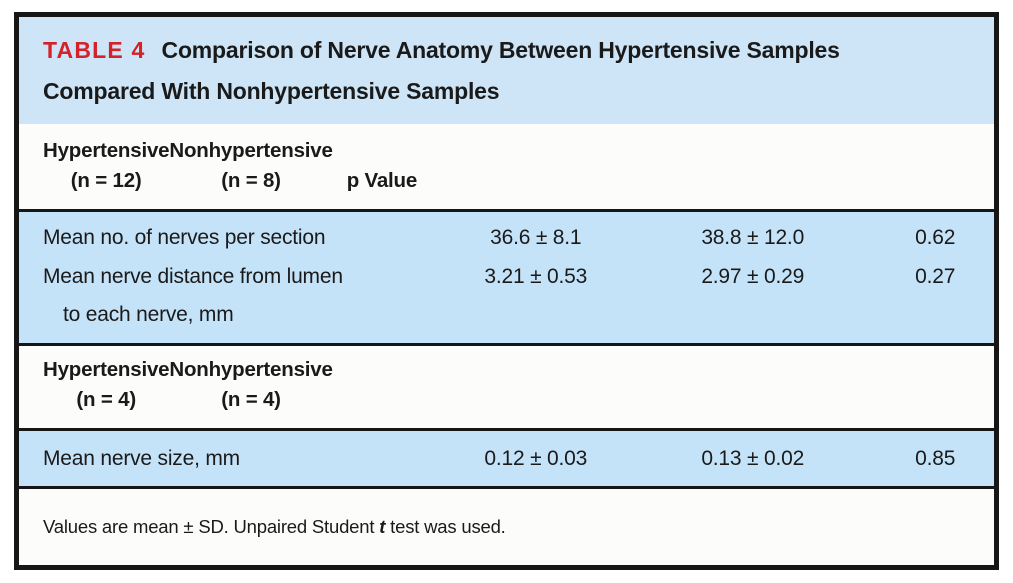 The width and height of the screenshot is (1013, 583). Describe the element at coordinates (209, 526) in the screenshot. I see `footnote-text: Values are mean ± SD. Unpaired Student` at that location.